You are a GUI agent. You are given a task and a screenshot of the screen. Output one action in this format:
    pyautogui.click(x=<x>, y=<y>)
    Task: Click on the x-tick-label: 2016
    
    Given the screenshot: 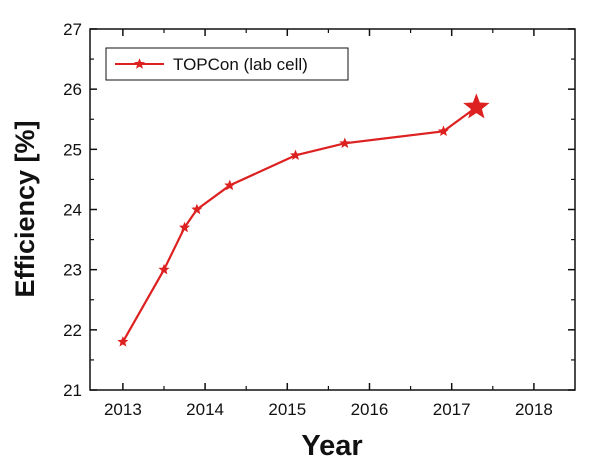 What is the action you would take?
    pyautogui.click(x=370, y=409)
    